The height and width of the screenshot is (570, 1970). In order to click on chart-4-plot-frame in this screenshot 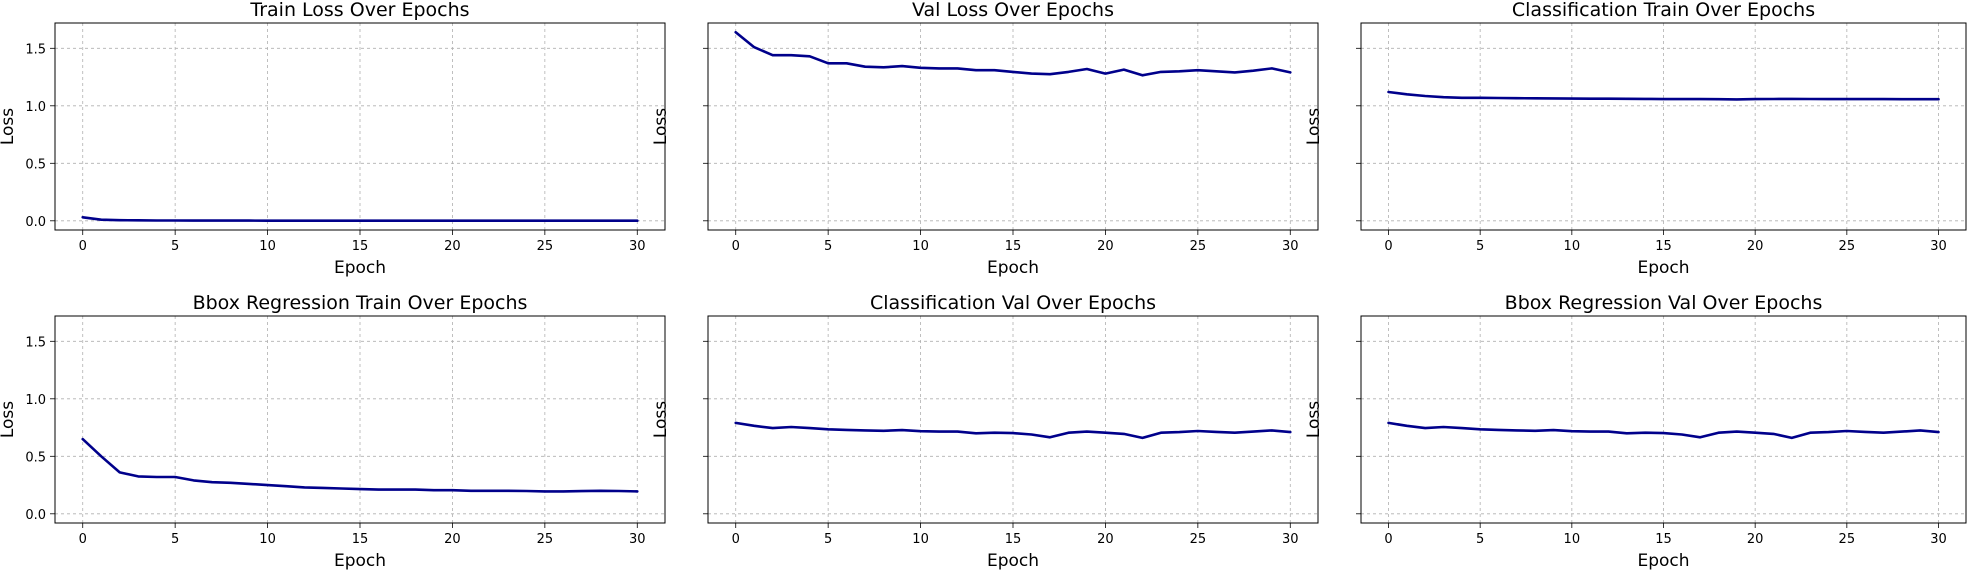, I will do `click(360, 419)`.